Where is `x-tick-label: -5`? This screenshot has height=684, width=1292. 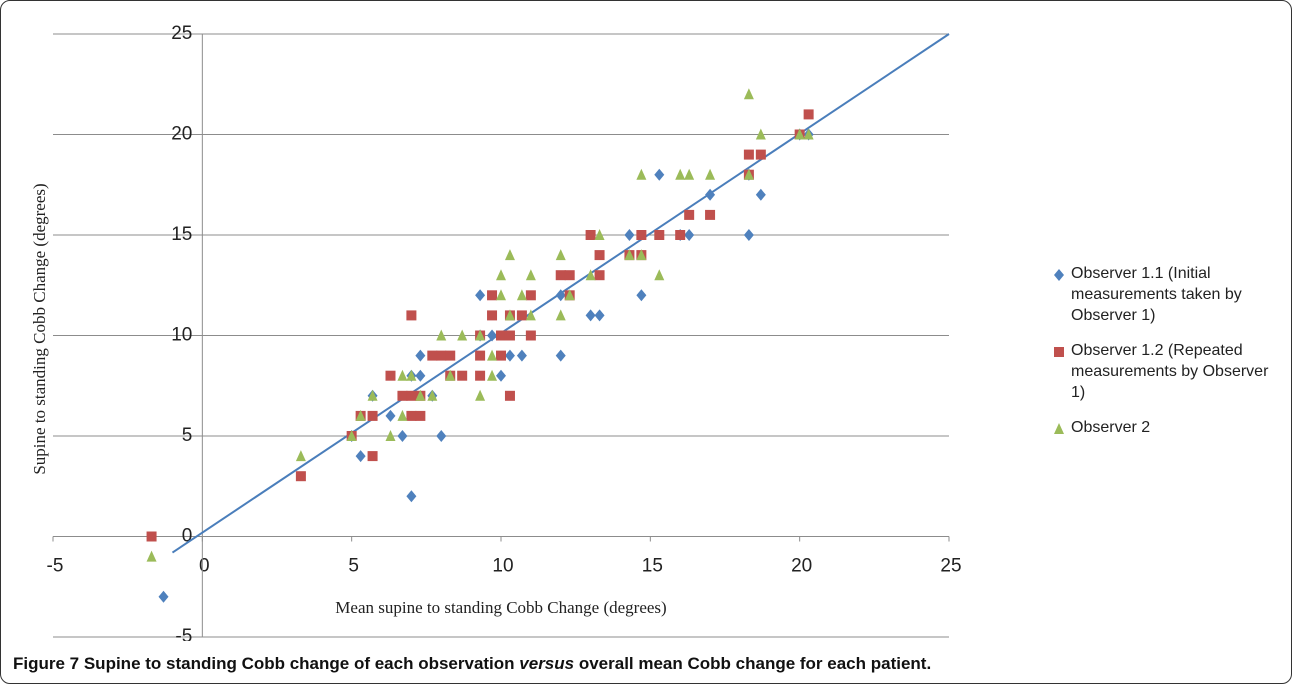
x-tick-label: -5 is located at coordinates (55, 566).